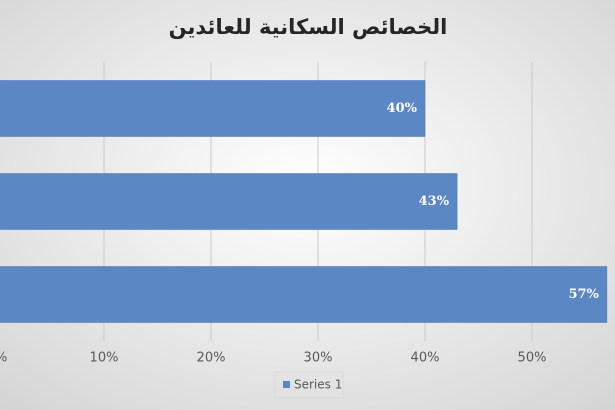 This screenshot has height=410, width=615. What do you see at coordinates (402, 108) in the screenshot?
I see `data-label: 40%` at bounding box center [402, 108].